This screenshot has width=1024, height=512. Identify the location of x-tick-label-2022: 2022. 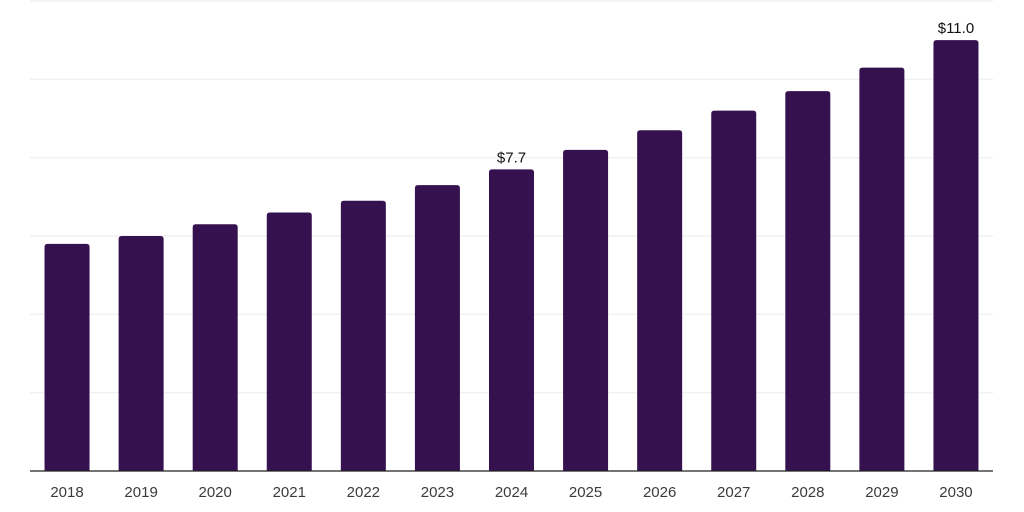
(363, 492).